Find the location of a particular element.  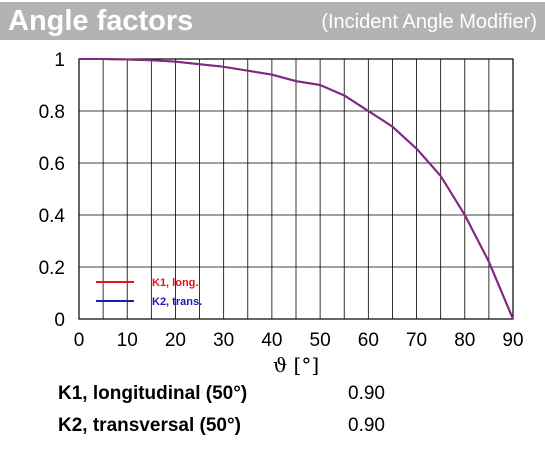

x-tick-label: 50 is located at coordinates (320, 340).